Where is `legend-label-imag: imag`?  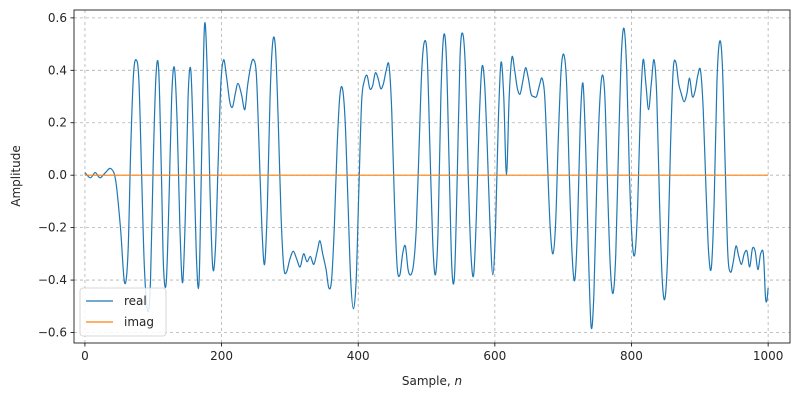
legend-label-imag: imag is located at coordinates (139, 322).